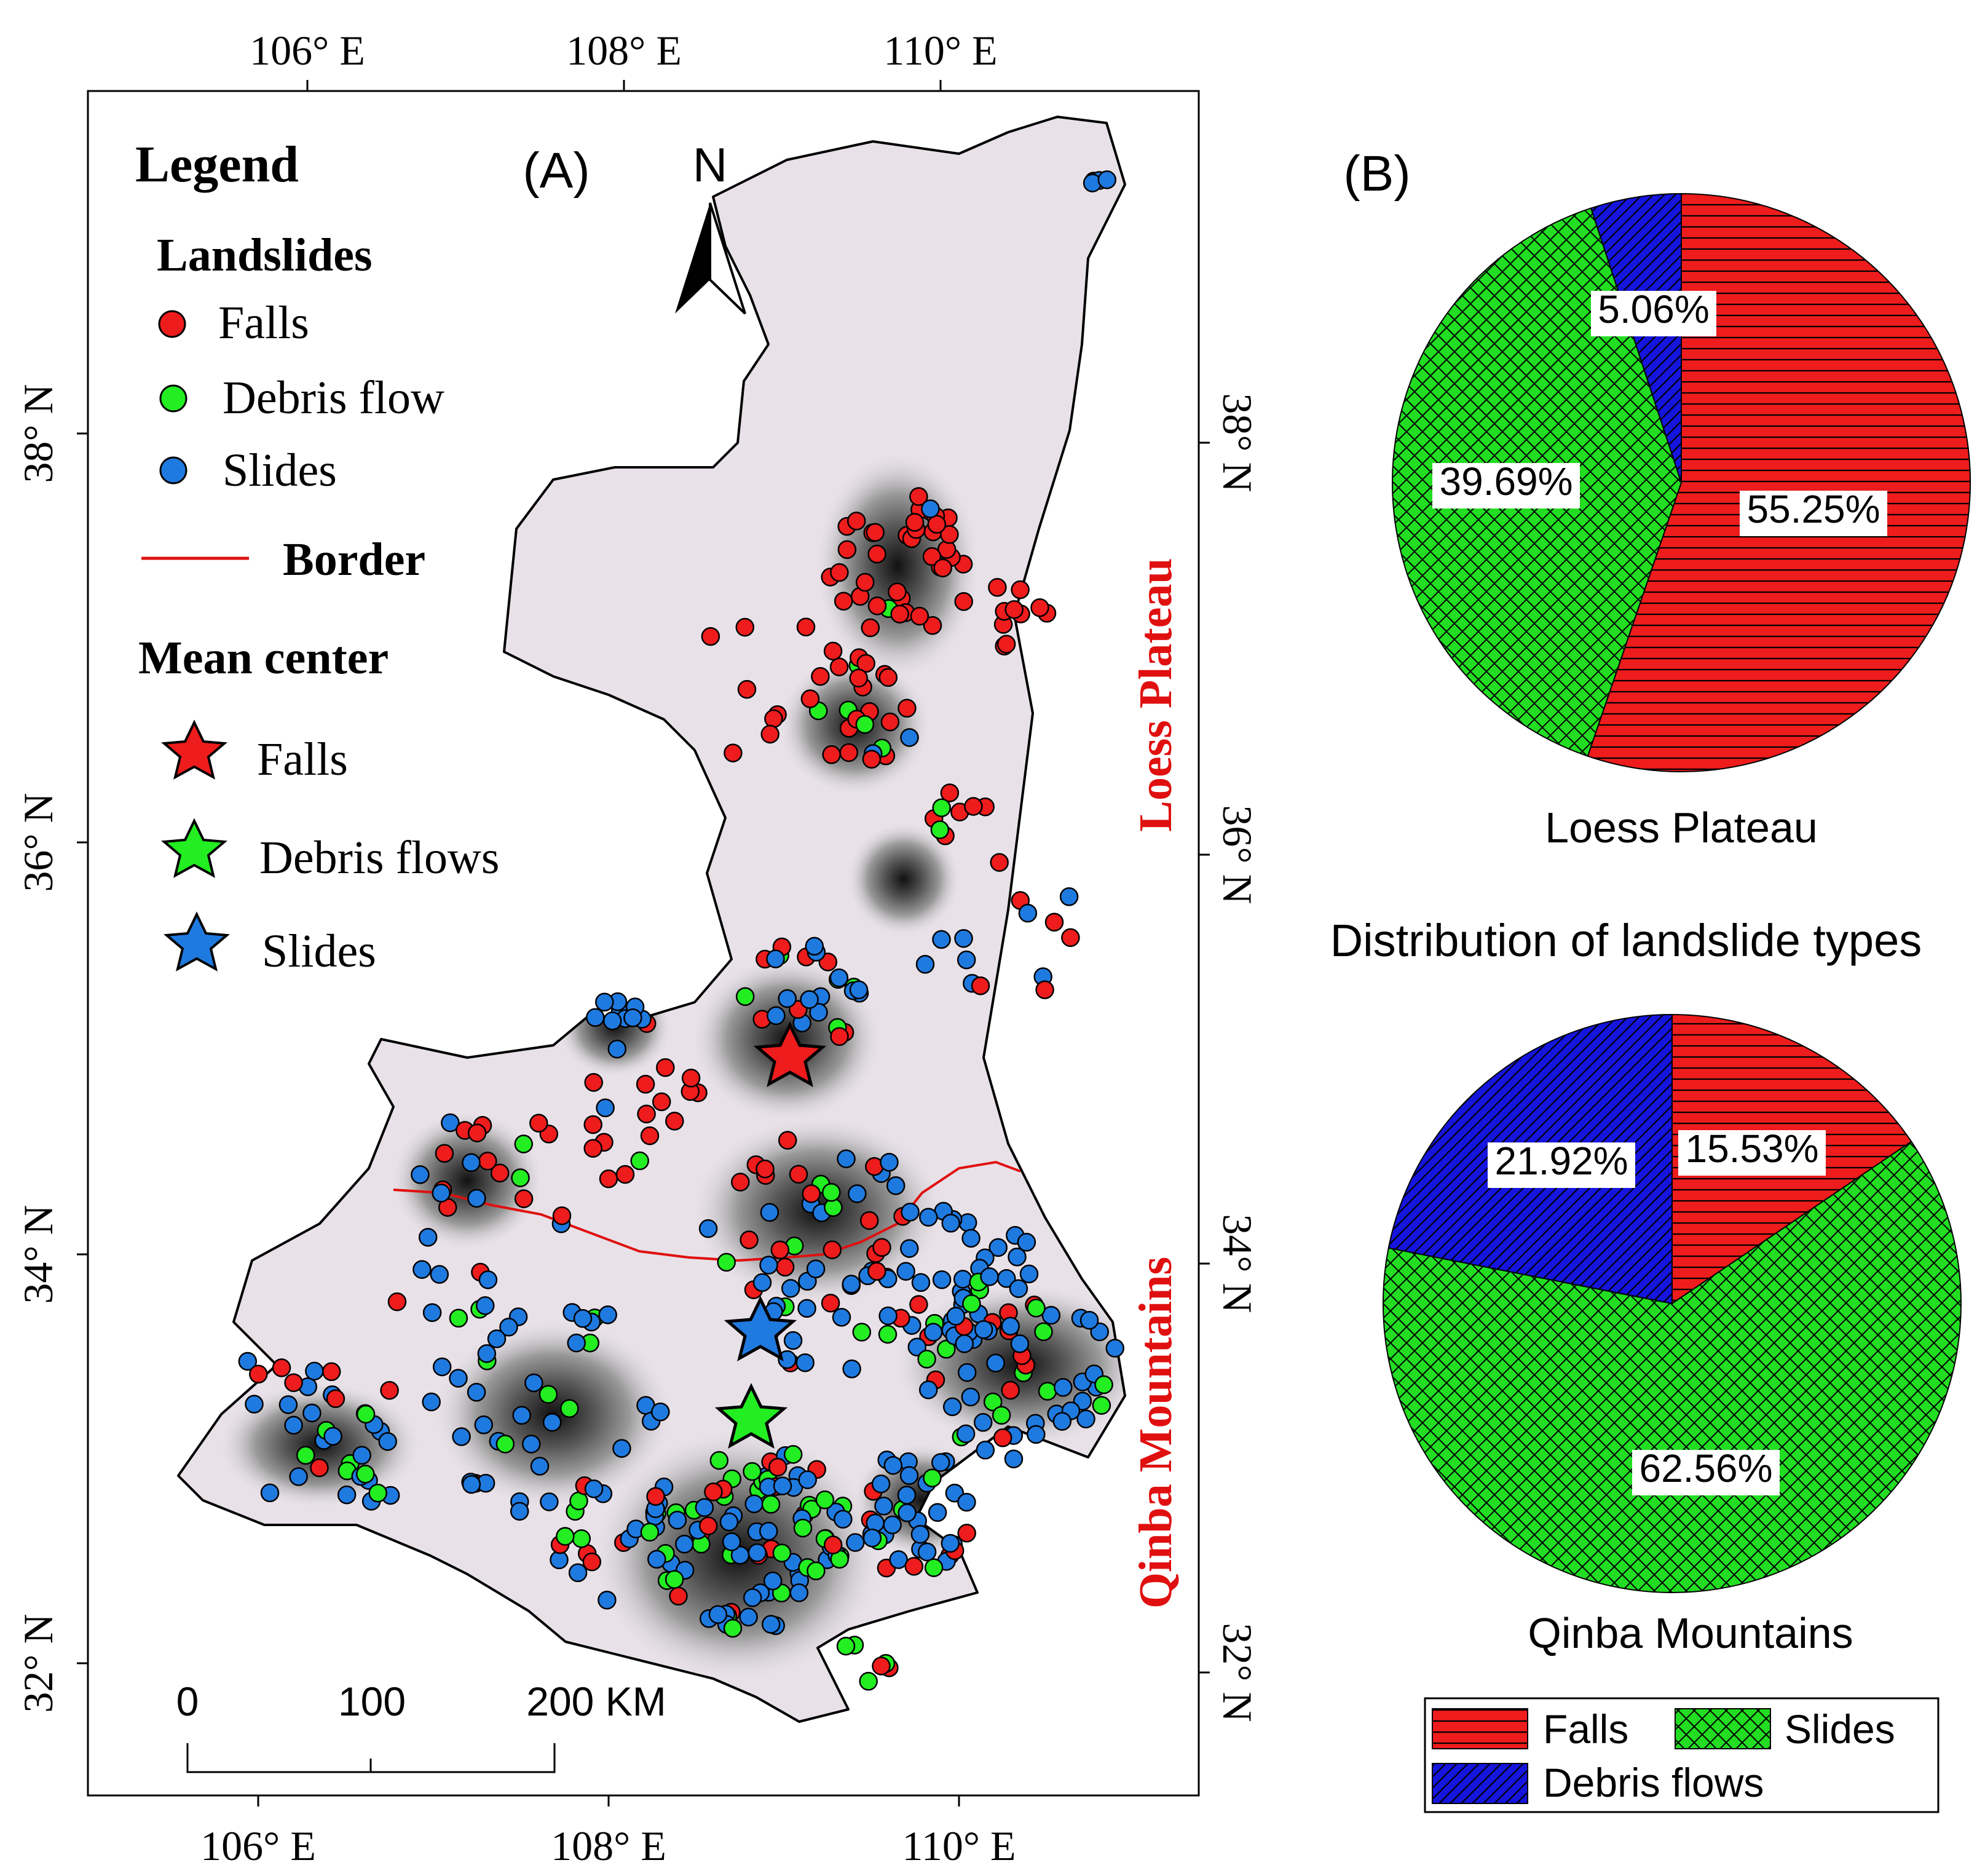 Image resolution: width=1977 pixels, height=1876 pixels. Describe the element at coordinates (258, 1846) in the screenshot. I see `lon-label-bottom: 106° E` at that location.